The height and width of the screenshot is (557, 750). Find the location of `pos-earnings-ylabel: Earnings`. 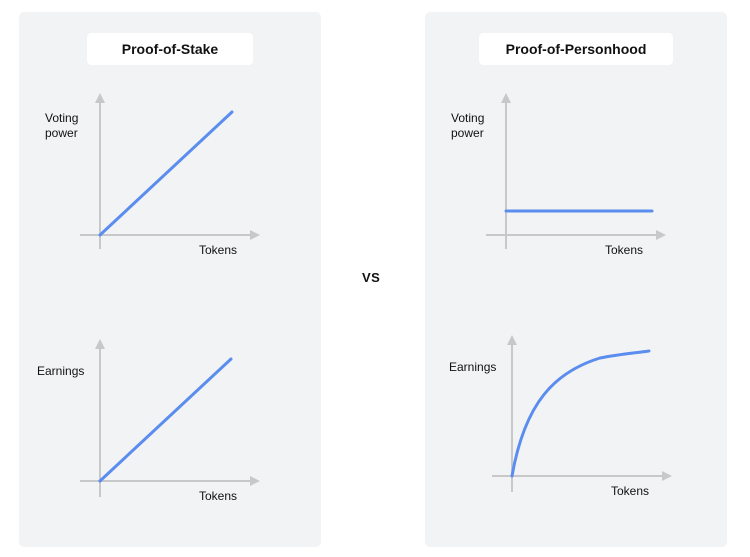

pos-earnings-ylabel: Earnings is located at coordinates (61, 371).